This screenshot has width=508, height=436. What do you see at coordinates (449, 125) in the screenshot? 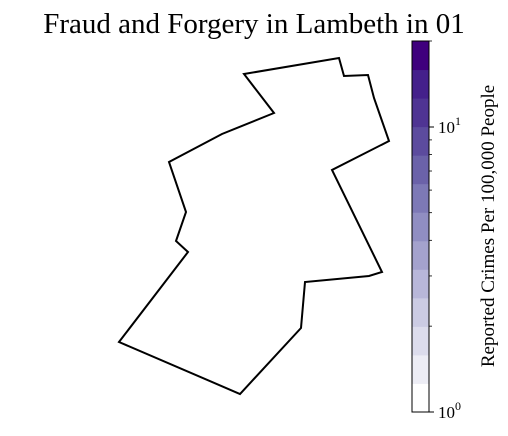
I see `colorbar-tick-label-high: 101` at bounding box center [449, 125].